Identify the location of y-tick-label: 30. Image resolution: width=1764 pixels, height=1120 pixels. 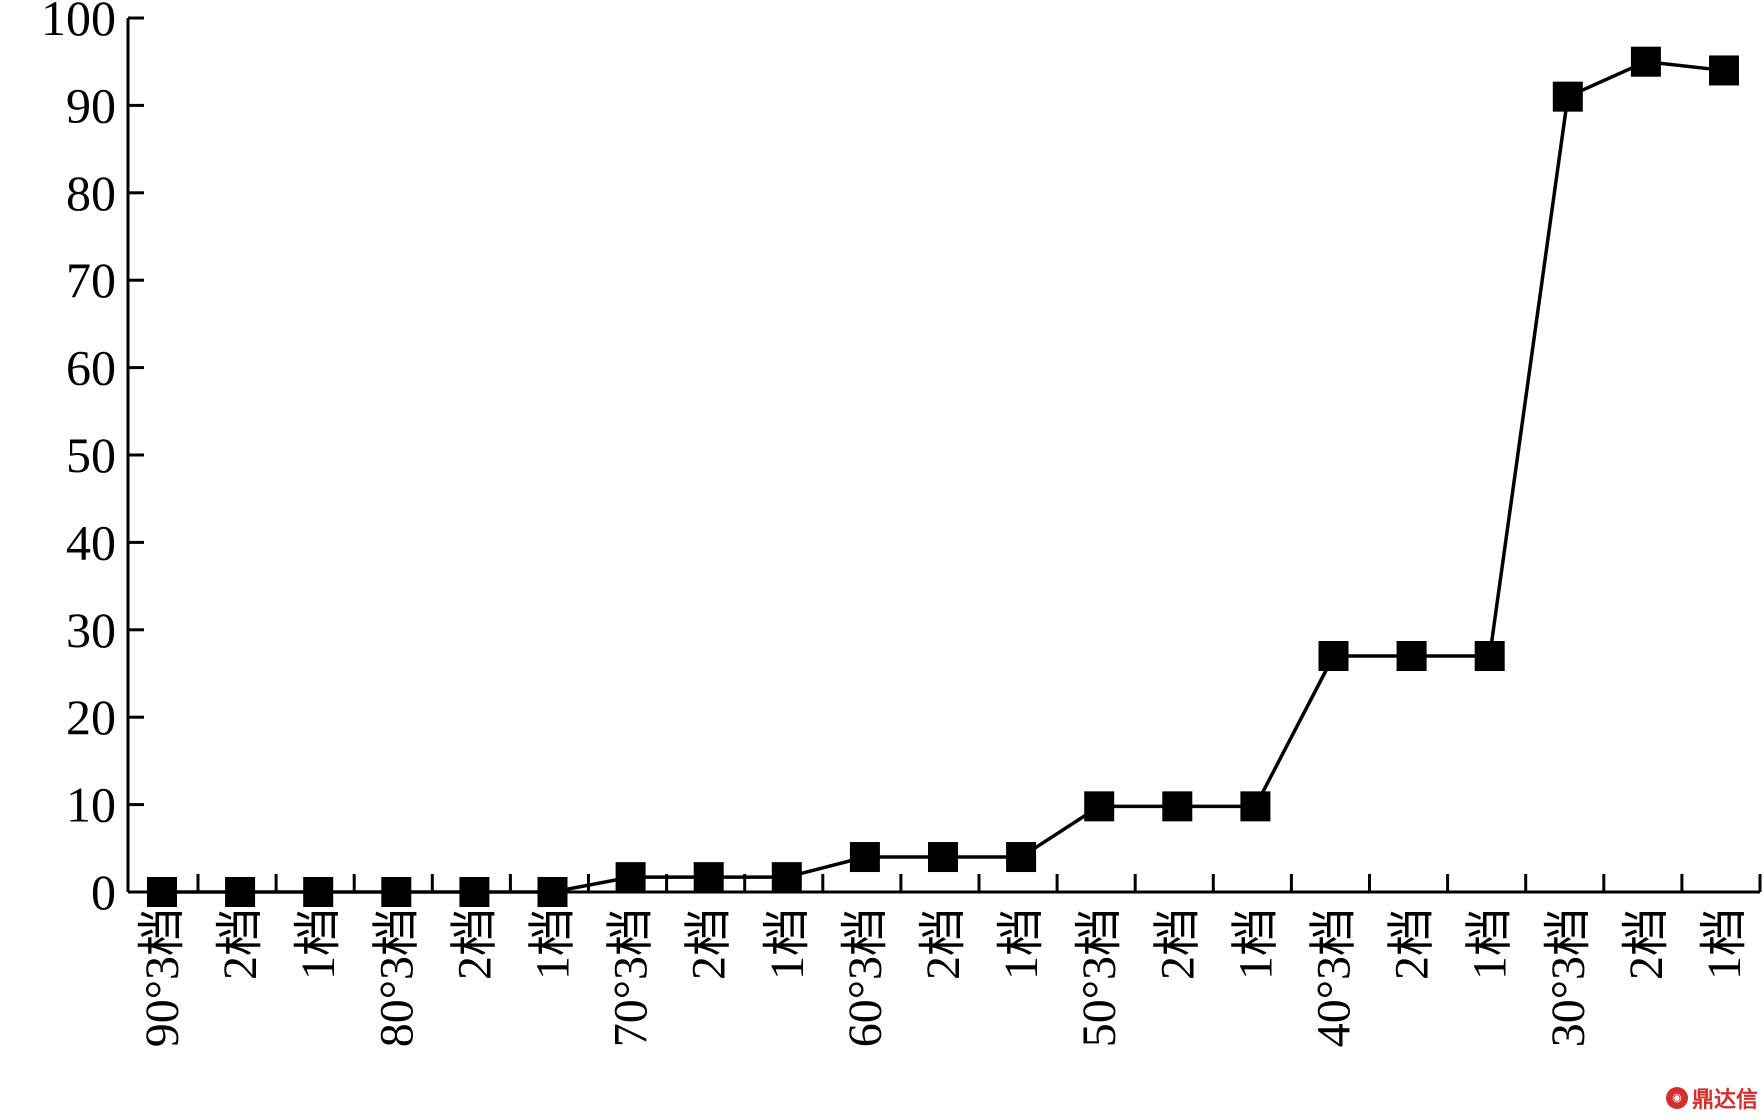
(91, 630).